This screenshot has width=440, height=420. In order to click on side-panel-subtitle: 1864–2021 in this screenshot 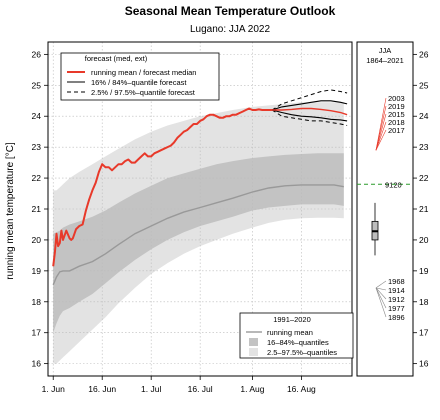, I will do `click(385, 60)`.